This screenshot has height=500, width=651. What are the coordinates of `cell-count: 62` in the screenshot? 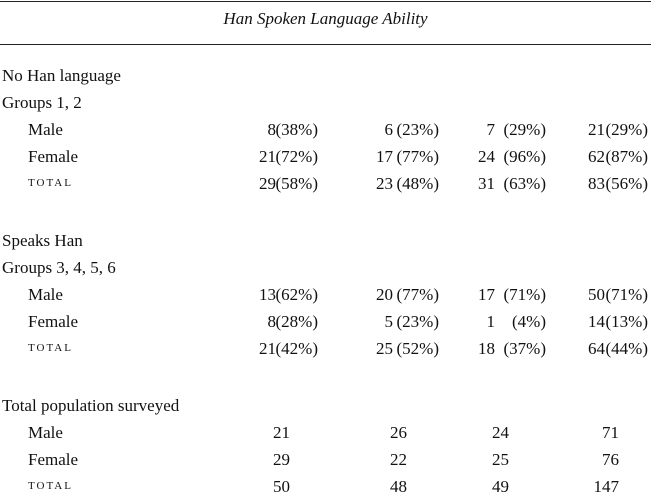 It's located at (596, 156).